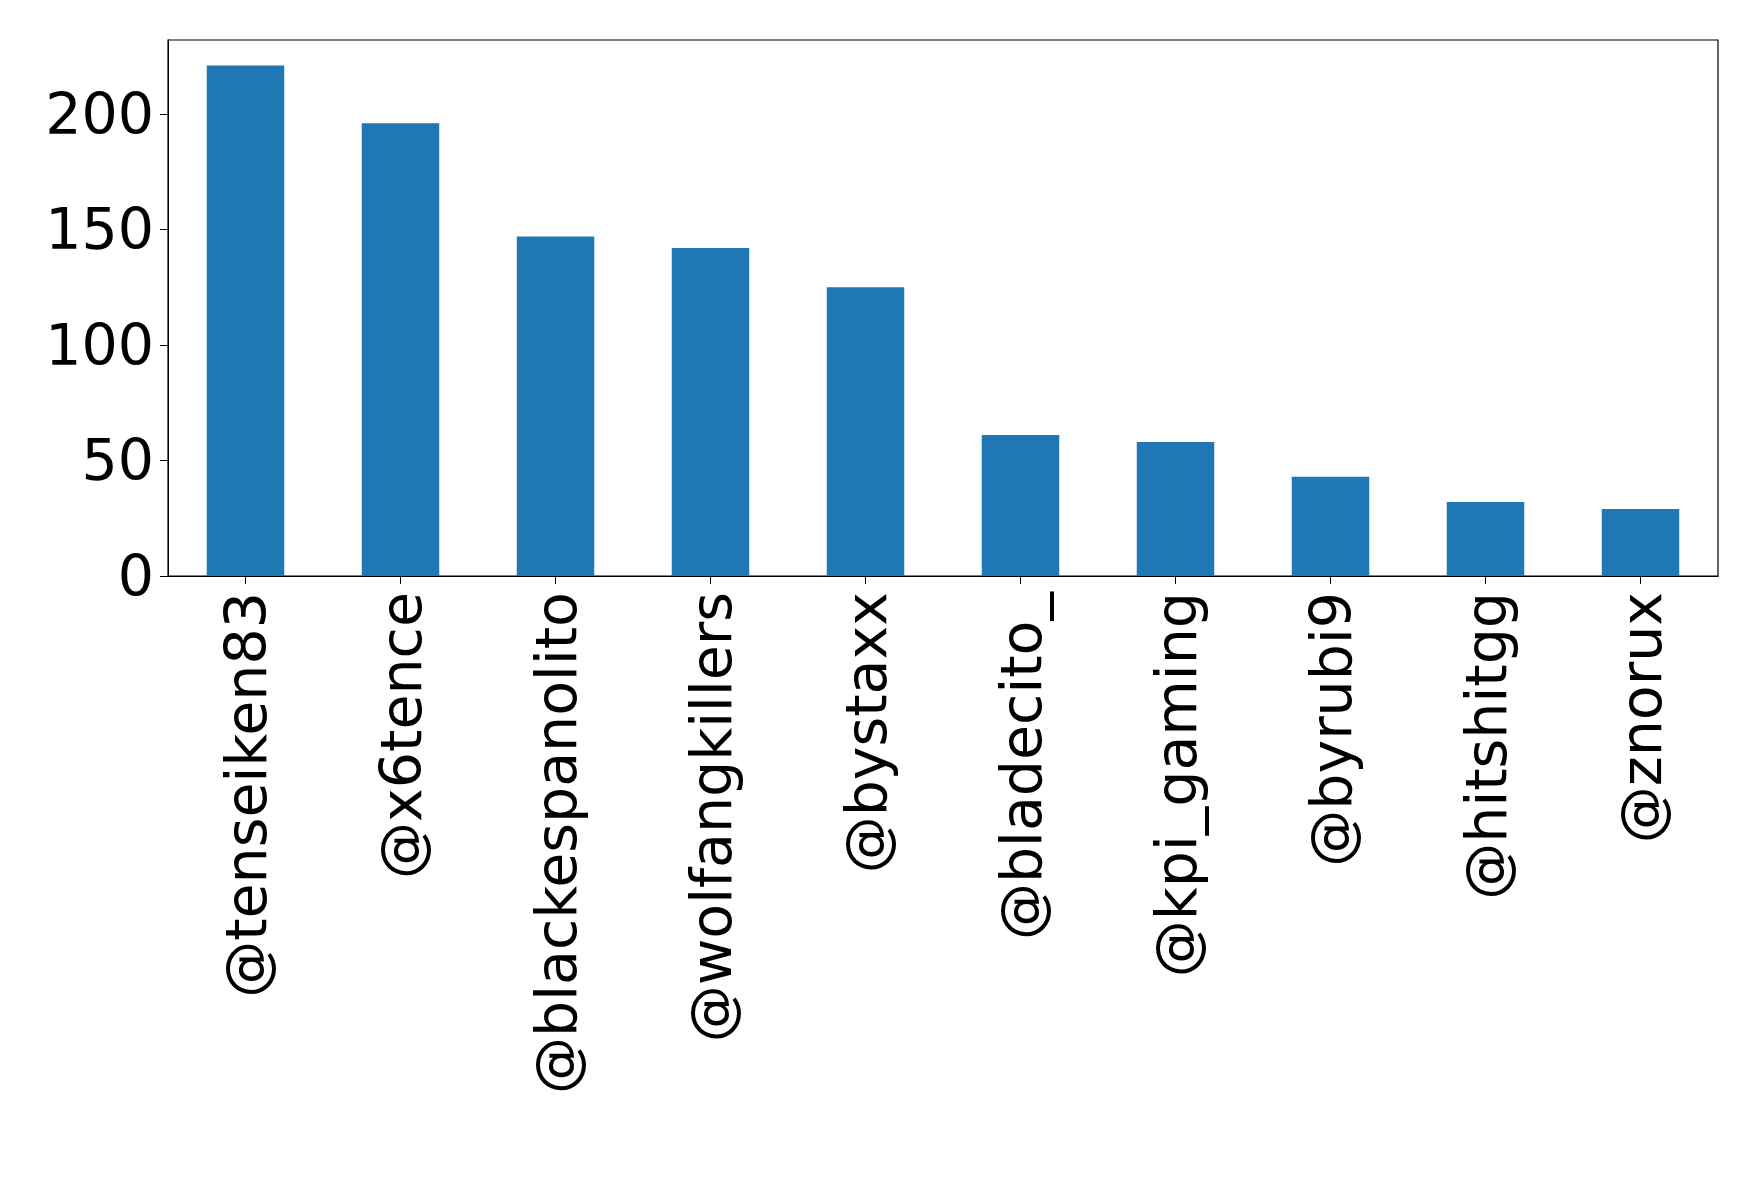  I want to click on x-tick-label: @znorux, so click(1640, 718).